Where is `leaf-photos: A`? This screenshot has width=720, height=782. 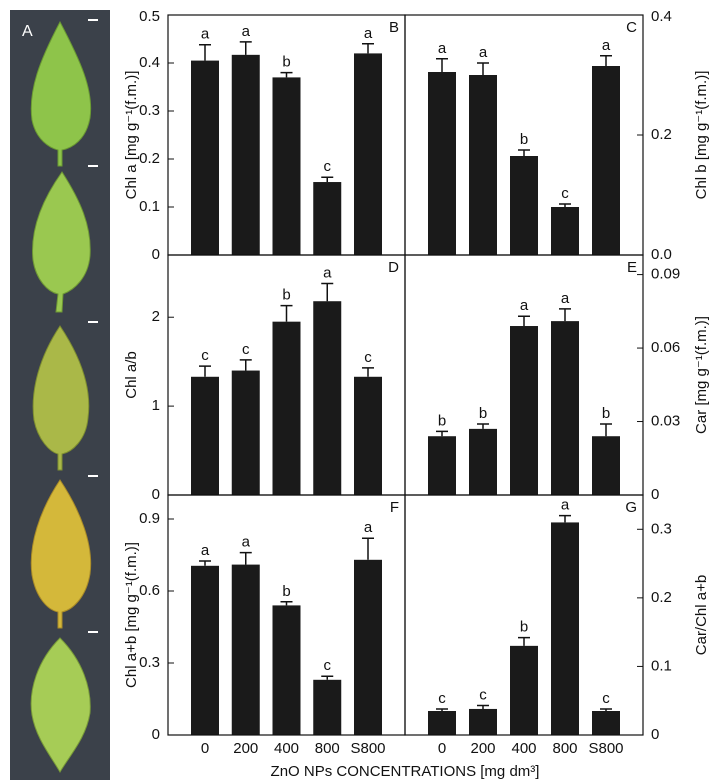 leaf-photos: A is located at coordinates (60, 395).